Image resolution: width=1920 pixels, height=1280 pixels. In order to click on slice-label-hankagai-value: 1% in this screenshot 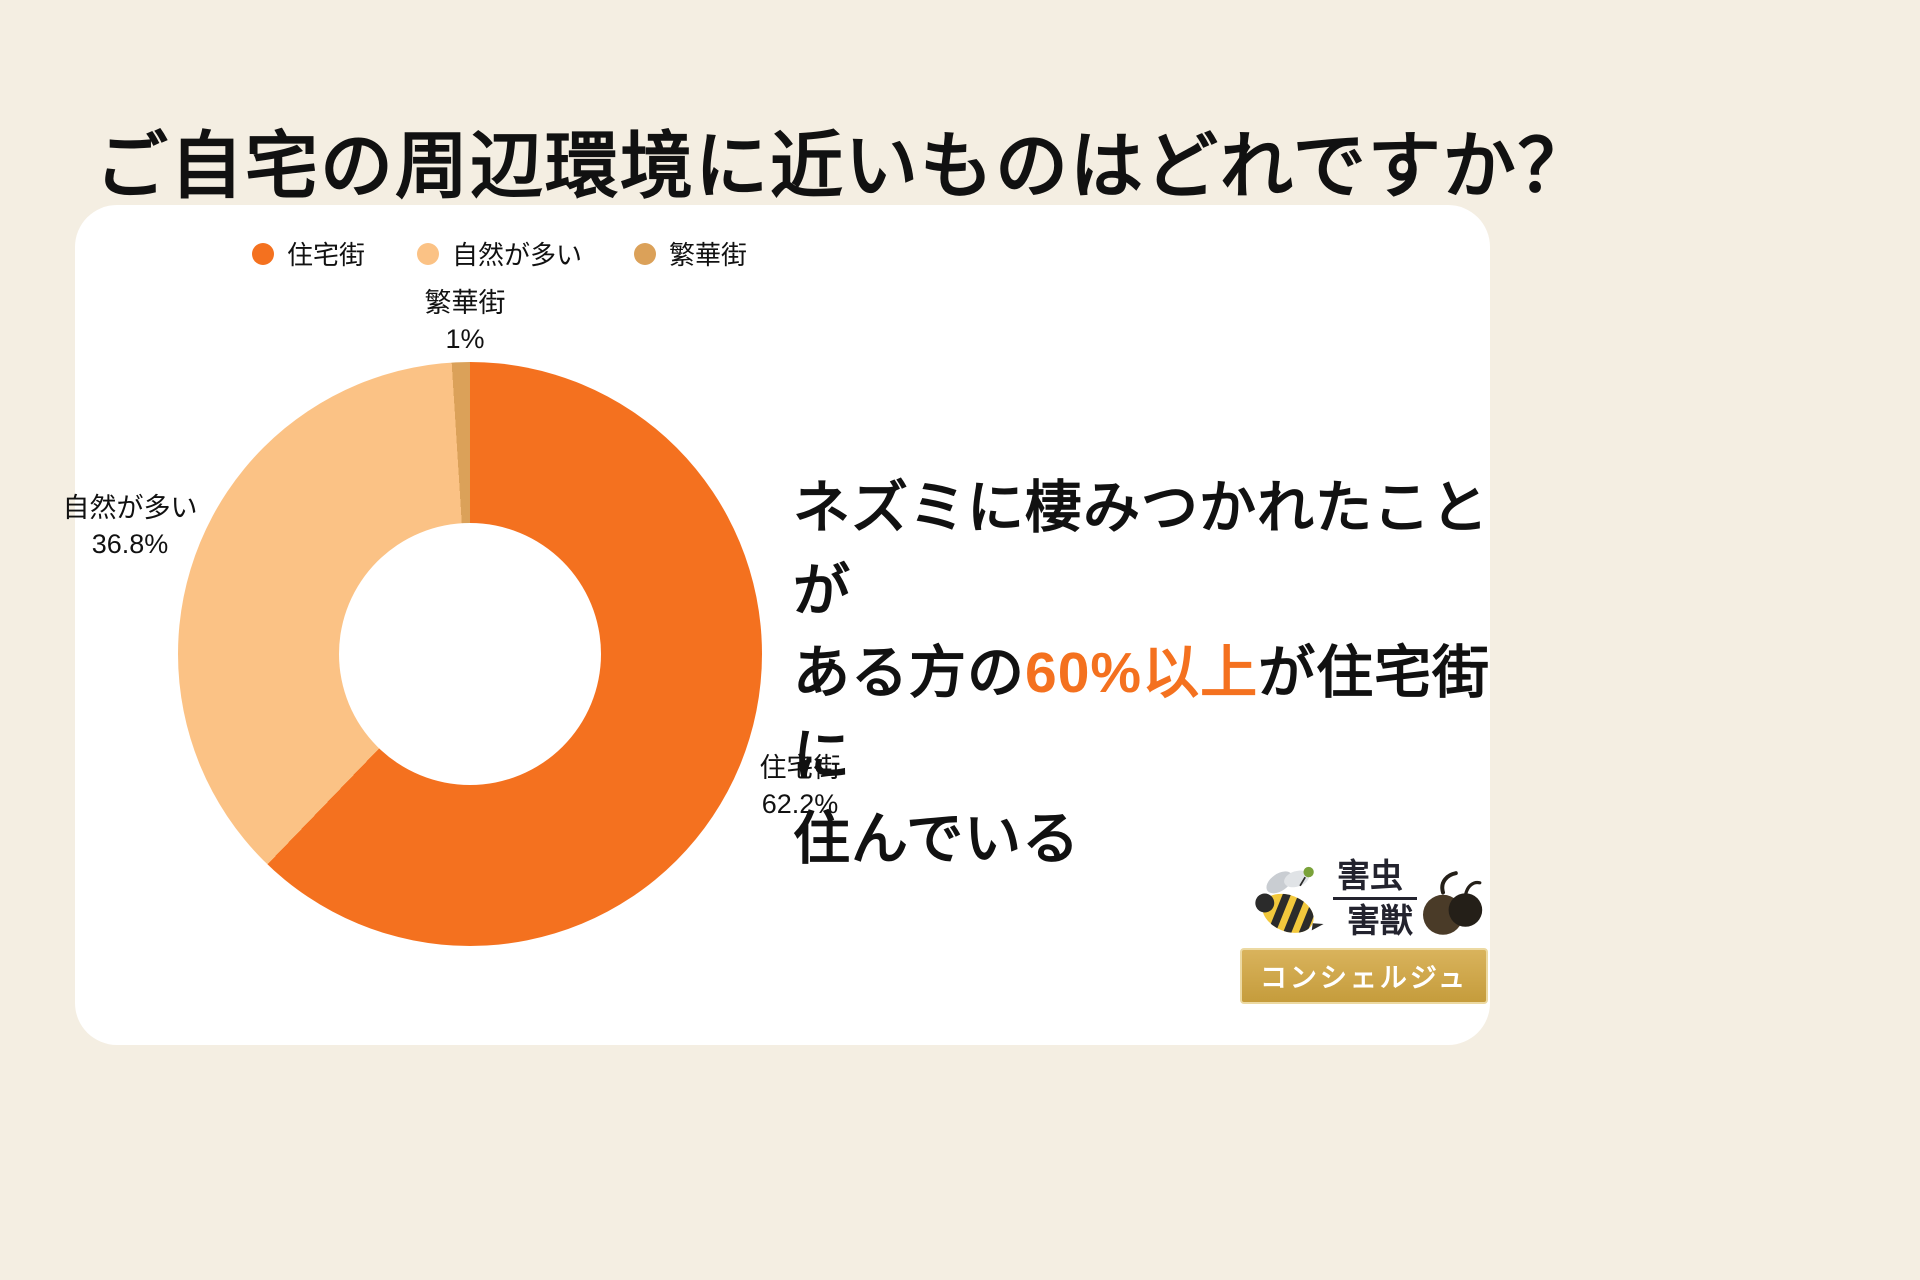, I will do `click(465, 339)`.